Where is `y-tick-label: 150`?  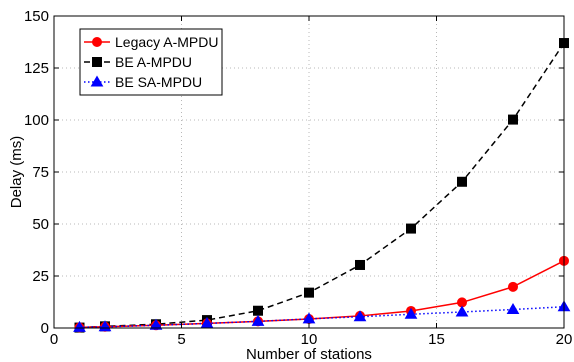
y-tick-label: 150 is located at coordinates (36, 16).